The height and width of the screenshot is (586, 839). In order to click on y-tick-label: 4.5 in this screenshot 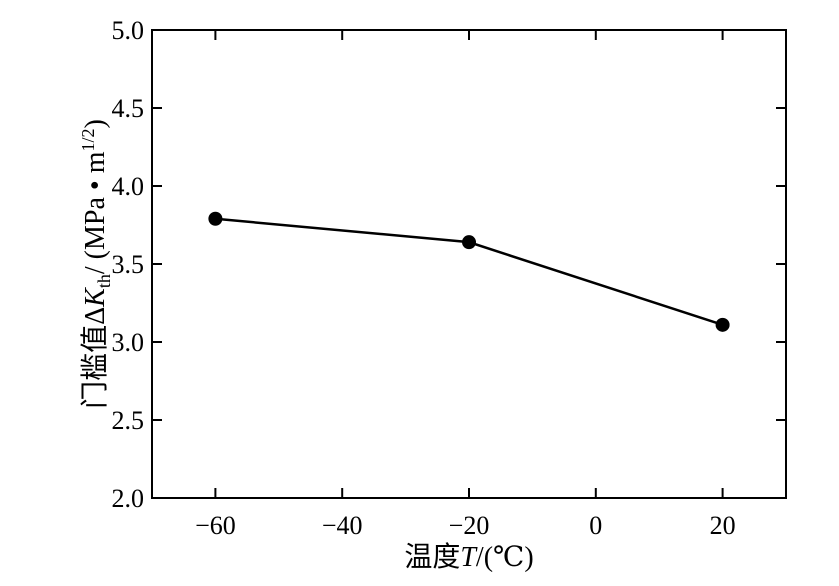, I will do `click(128, 108)`.